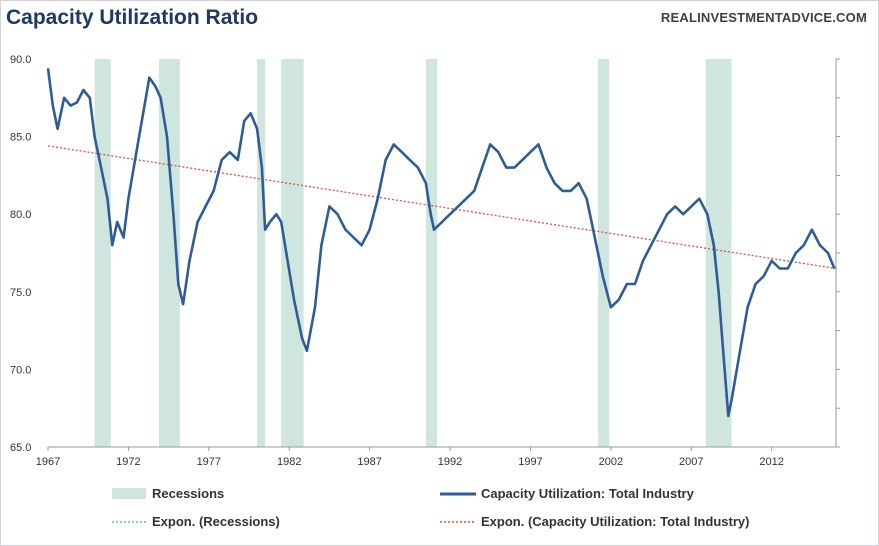 Image resolution: width=879 pixels, height=546 pixels. What do you see at coordinates (20, 293) in the screenshot?
I see `y-tick-label: 75.0` at bounding box center [20, 293].